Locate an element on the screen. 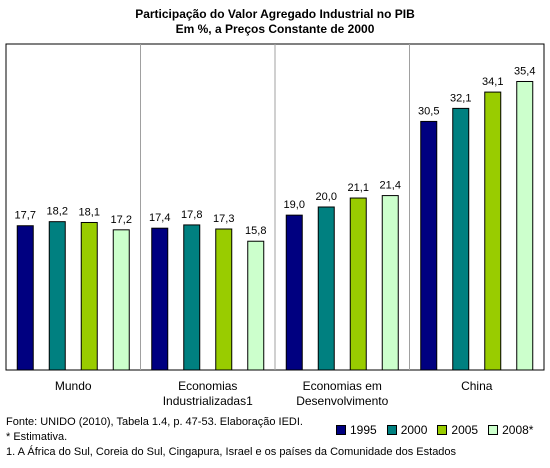 This screenshot has width=550, height=468. data-label: 21,1 is located at coordinates (358, 188).